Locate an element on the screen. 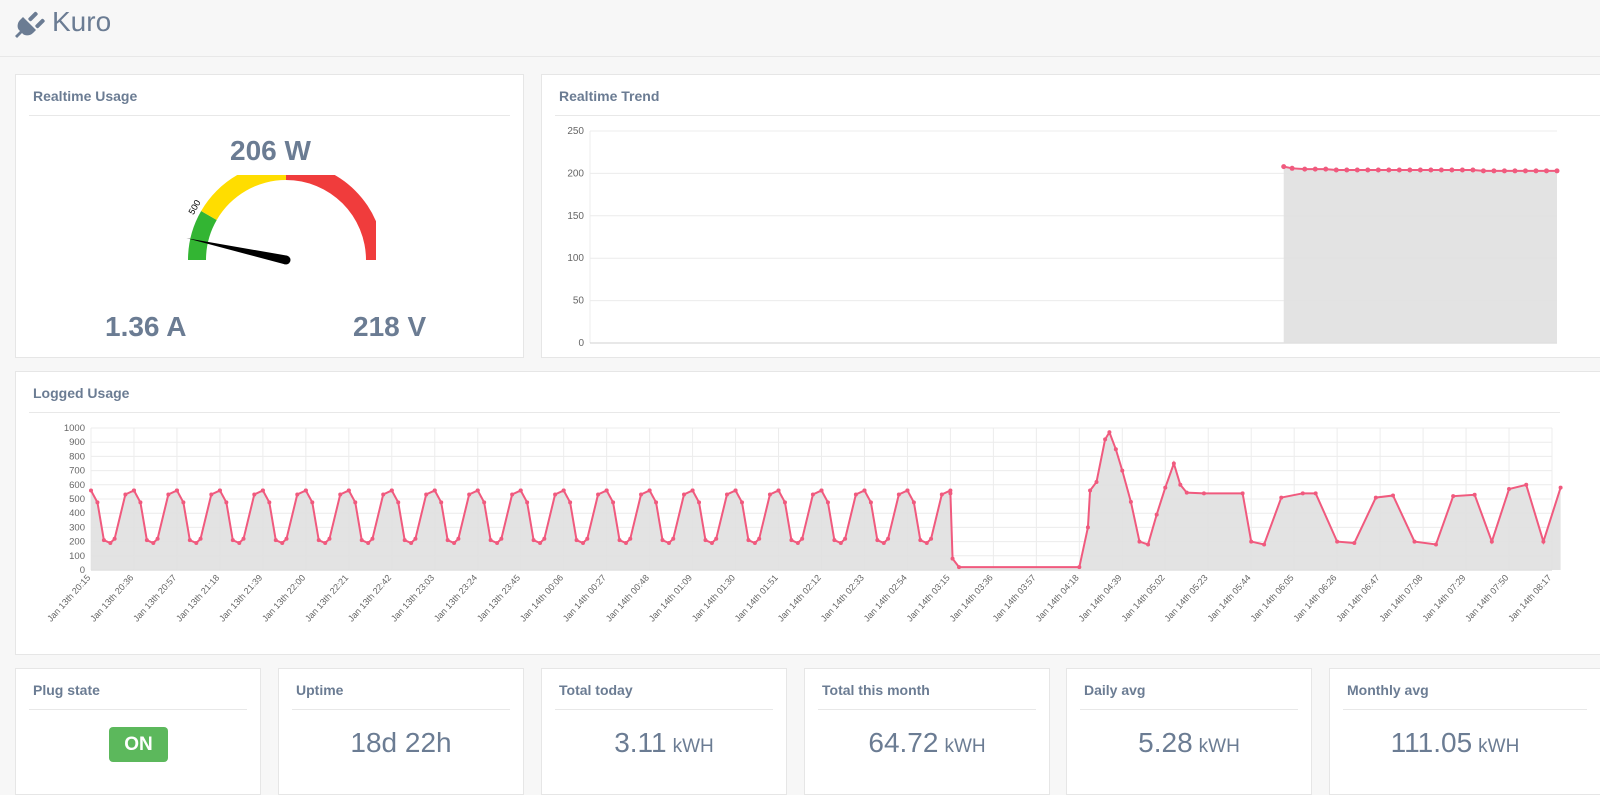  x-tick-label: Jan 14th 07:08 is located at coordinates (1400, 598).